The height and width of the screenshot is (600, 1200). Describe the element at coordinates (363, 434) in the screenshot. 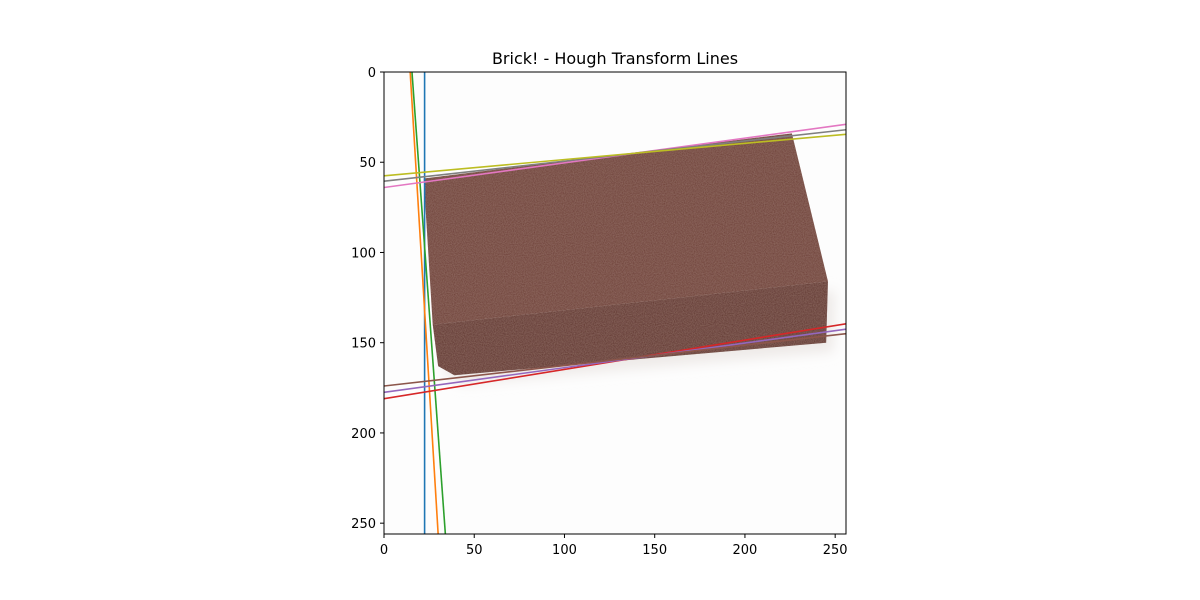

I see `y-tick-label: 200` at that location.